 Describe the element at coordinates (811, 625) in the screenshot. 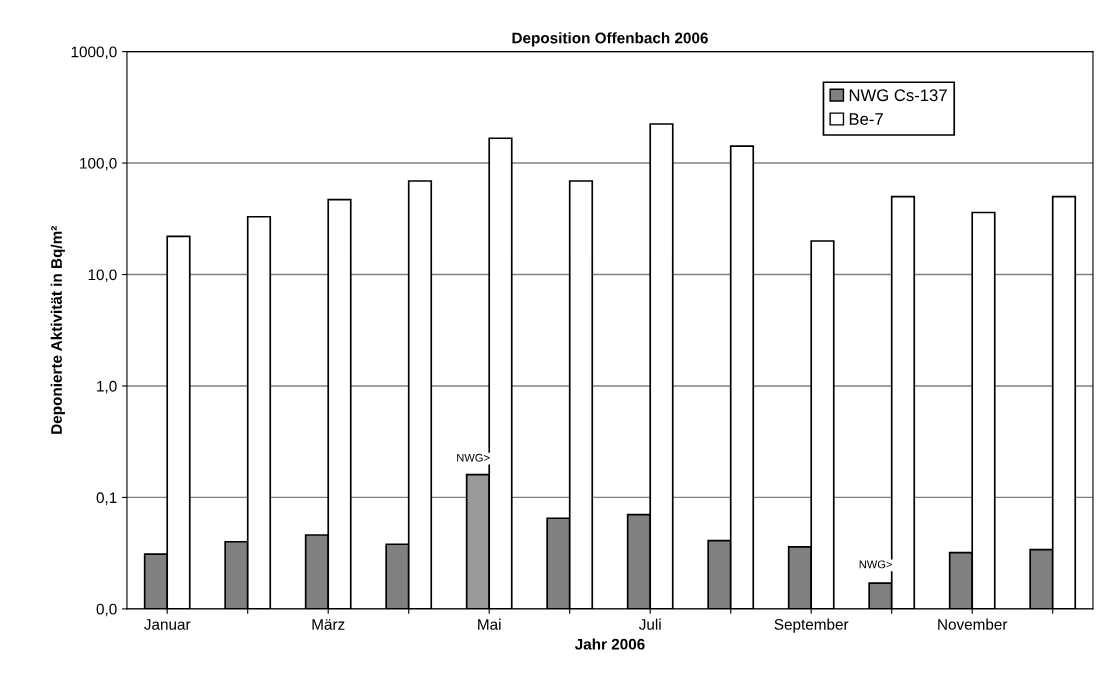

I see `x-tick-label: September` at that location.